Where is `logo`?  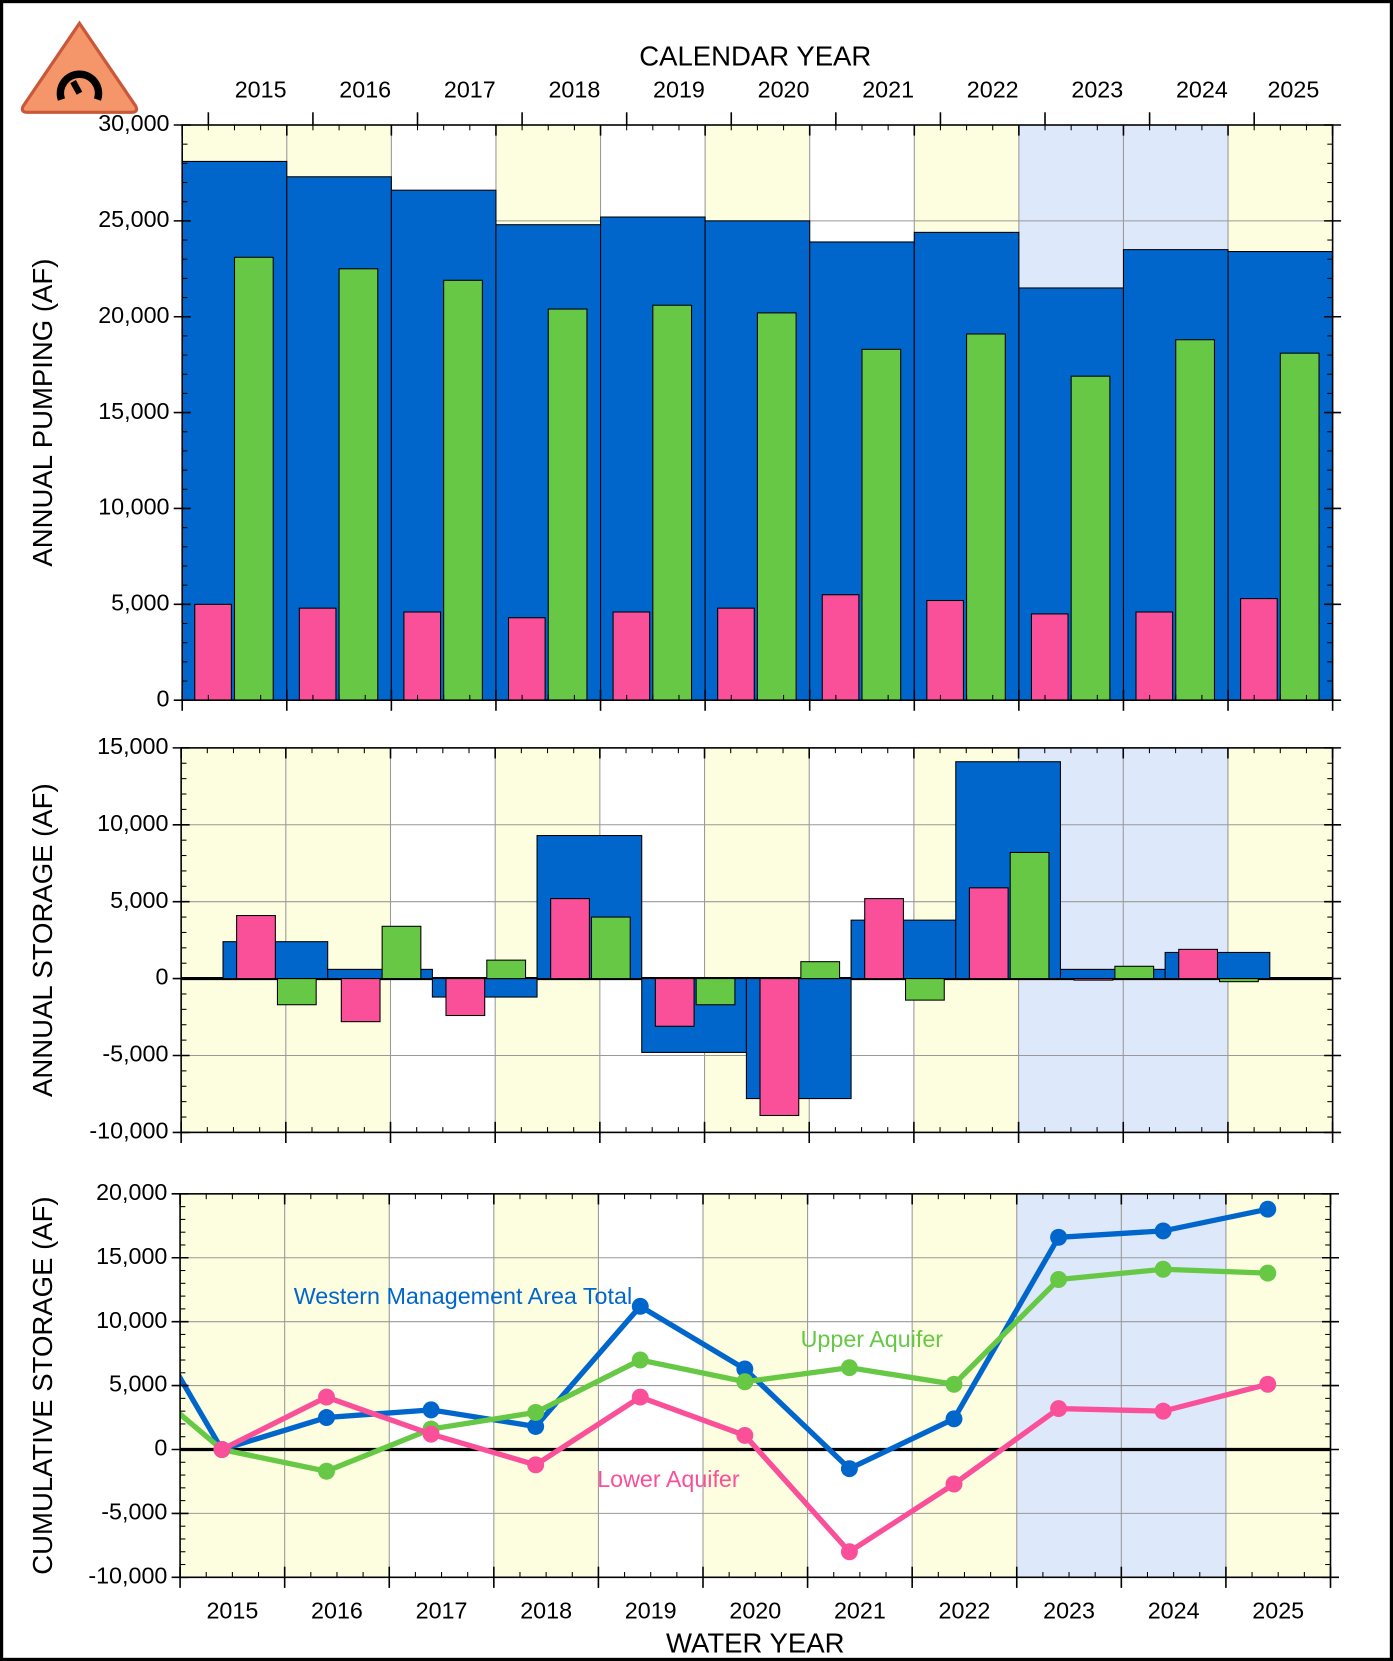
logo is located at coordinates (79, 67).